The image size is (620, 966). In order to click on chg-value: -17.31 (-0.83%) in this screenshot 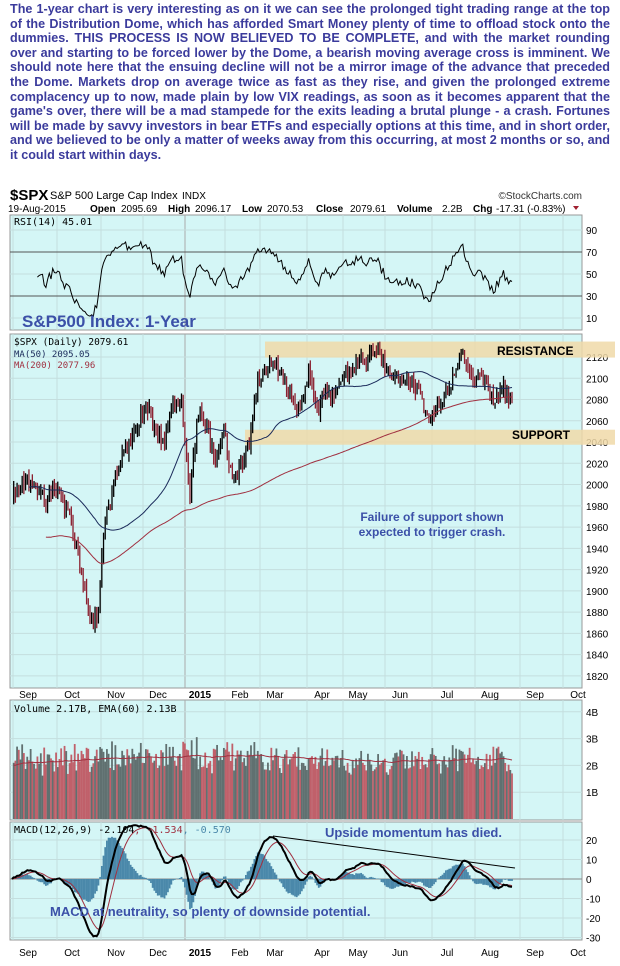, I will do `click(530, 209)`.